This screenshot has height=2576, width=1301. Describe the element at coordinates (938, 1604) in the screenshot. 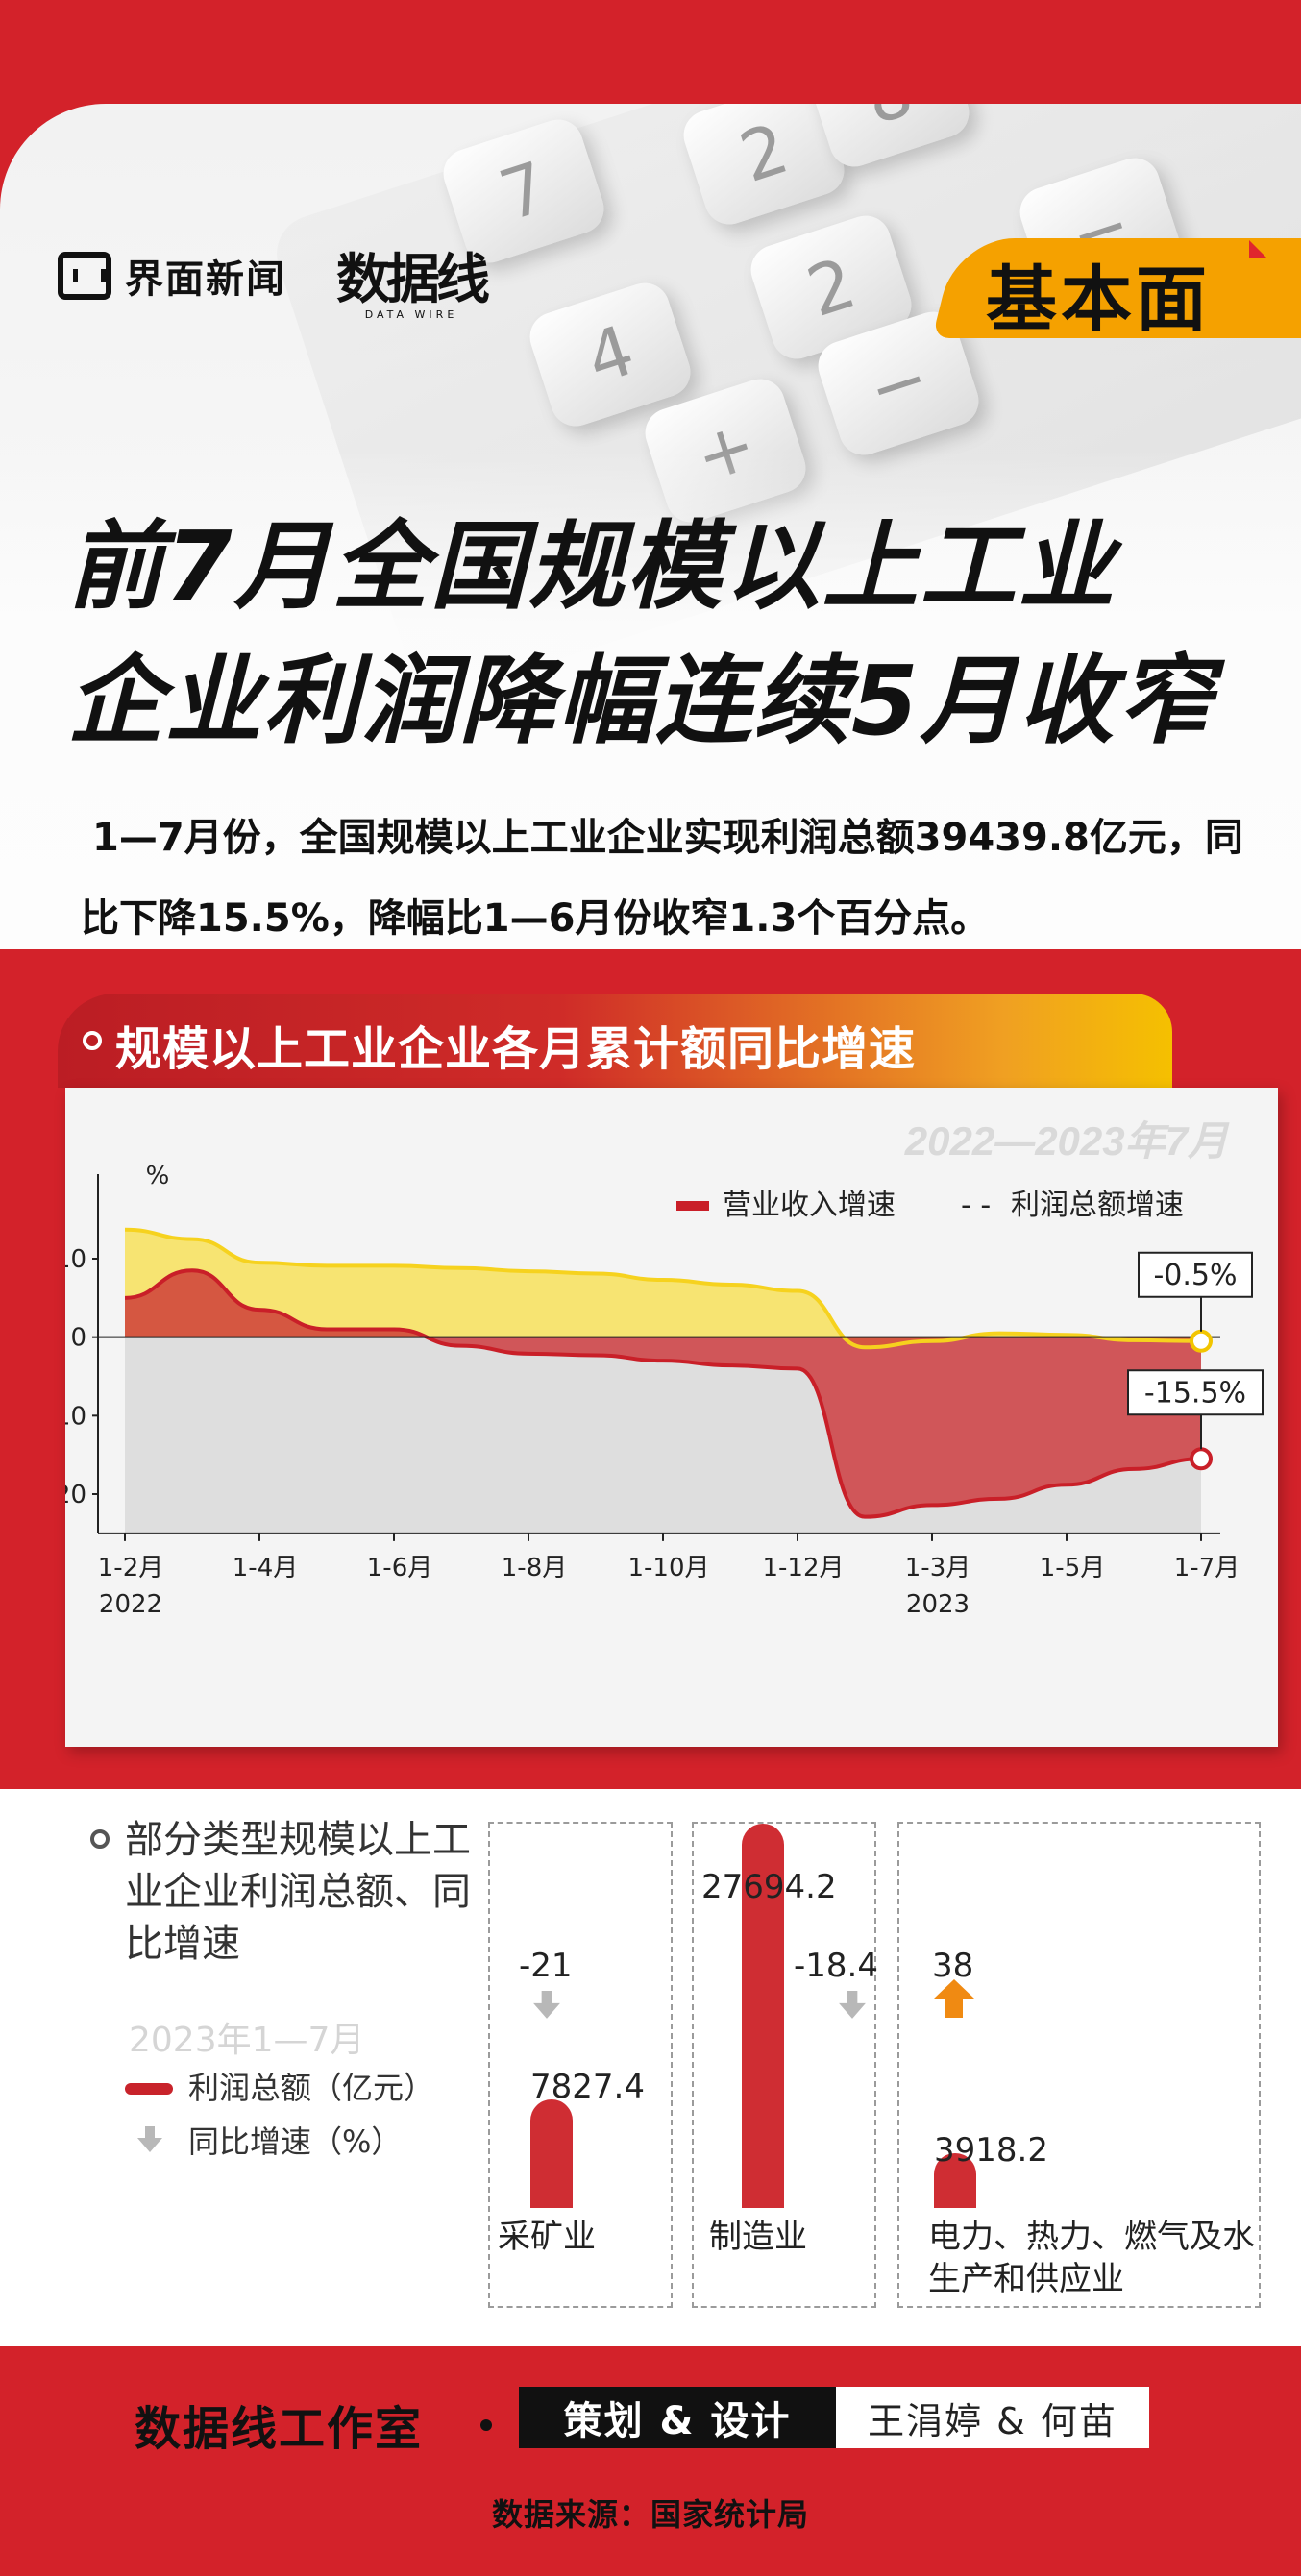

I see `x-year-label: 2023` at that location.